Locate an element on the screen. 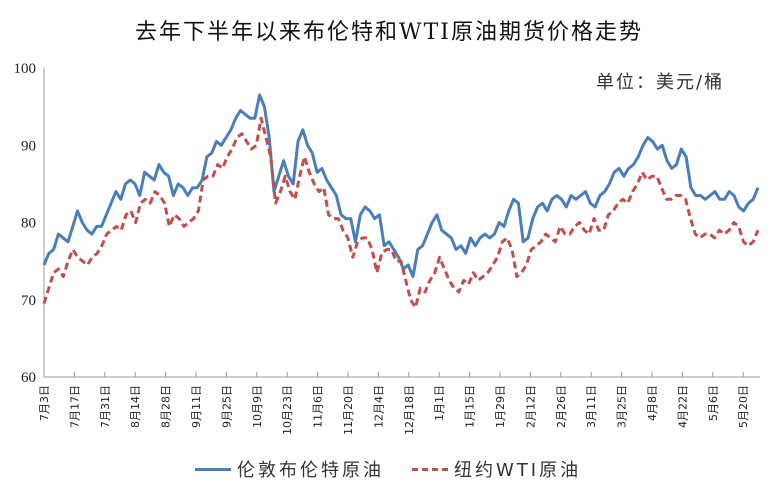 The width and height of the screenshot is (778, 500). x-tick-label: 4月22日 is located at coordinates (682, 406).